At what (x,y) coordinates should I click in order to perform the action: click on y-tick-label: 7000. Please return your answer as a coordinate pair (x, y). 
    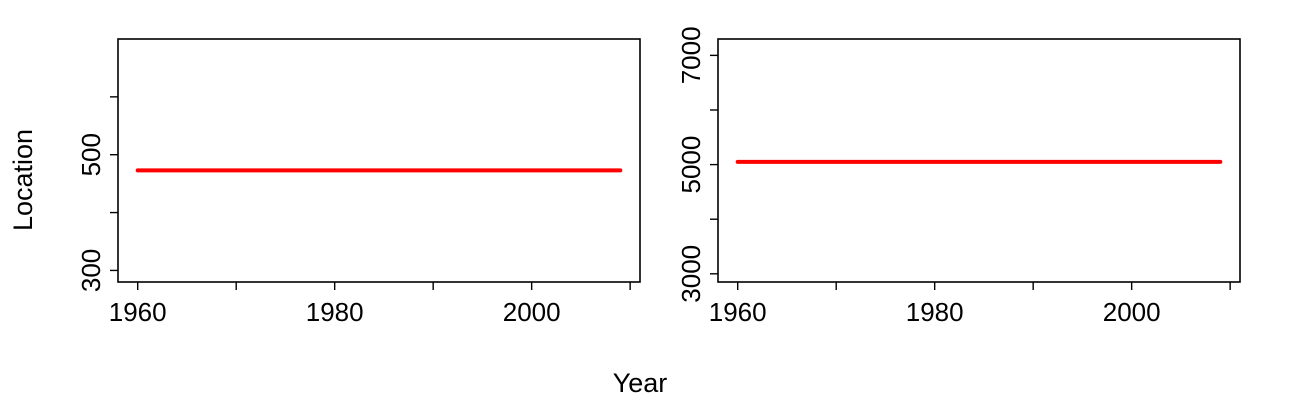
    Looking at the image, I should click on (691, 55).